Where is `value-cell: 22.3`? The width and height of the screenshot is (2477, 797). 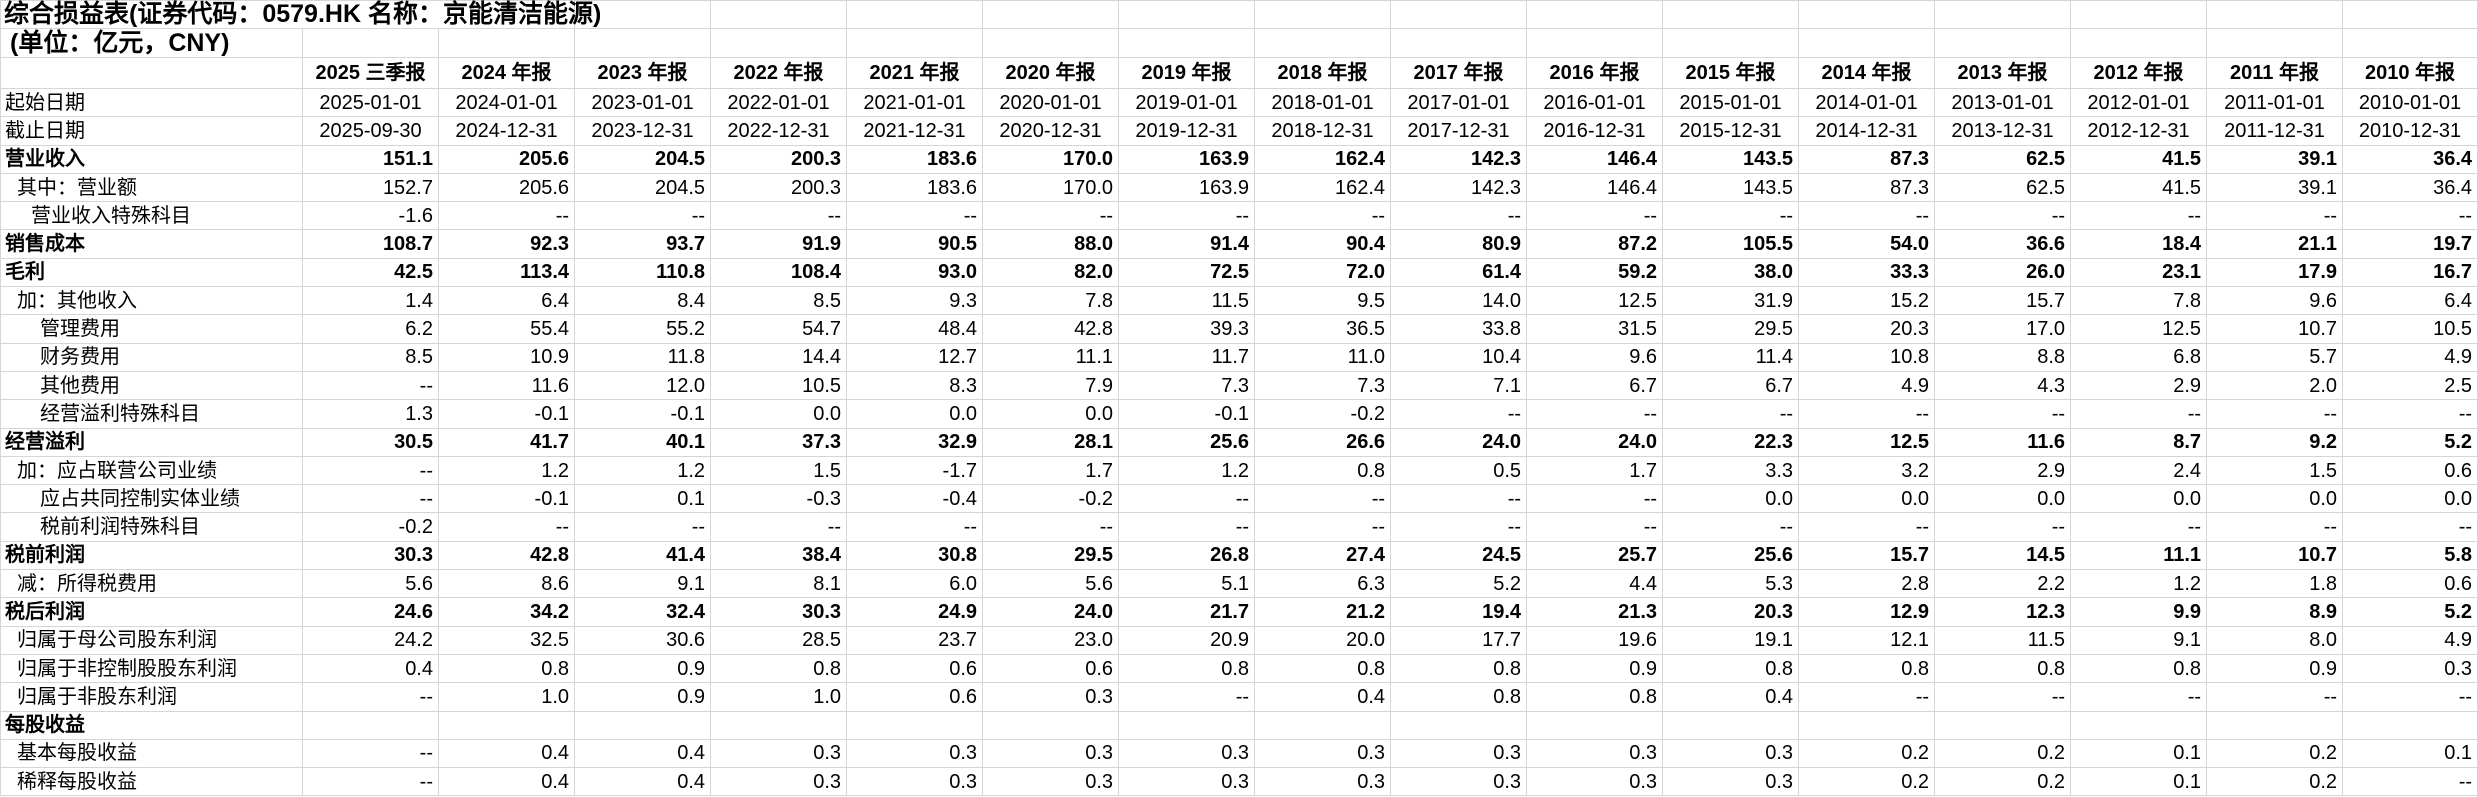 value-cell: 22.3 is located at coordinates (1731, 442).